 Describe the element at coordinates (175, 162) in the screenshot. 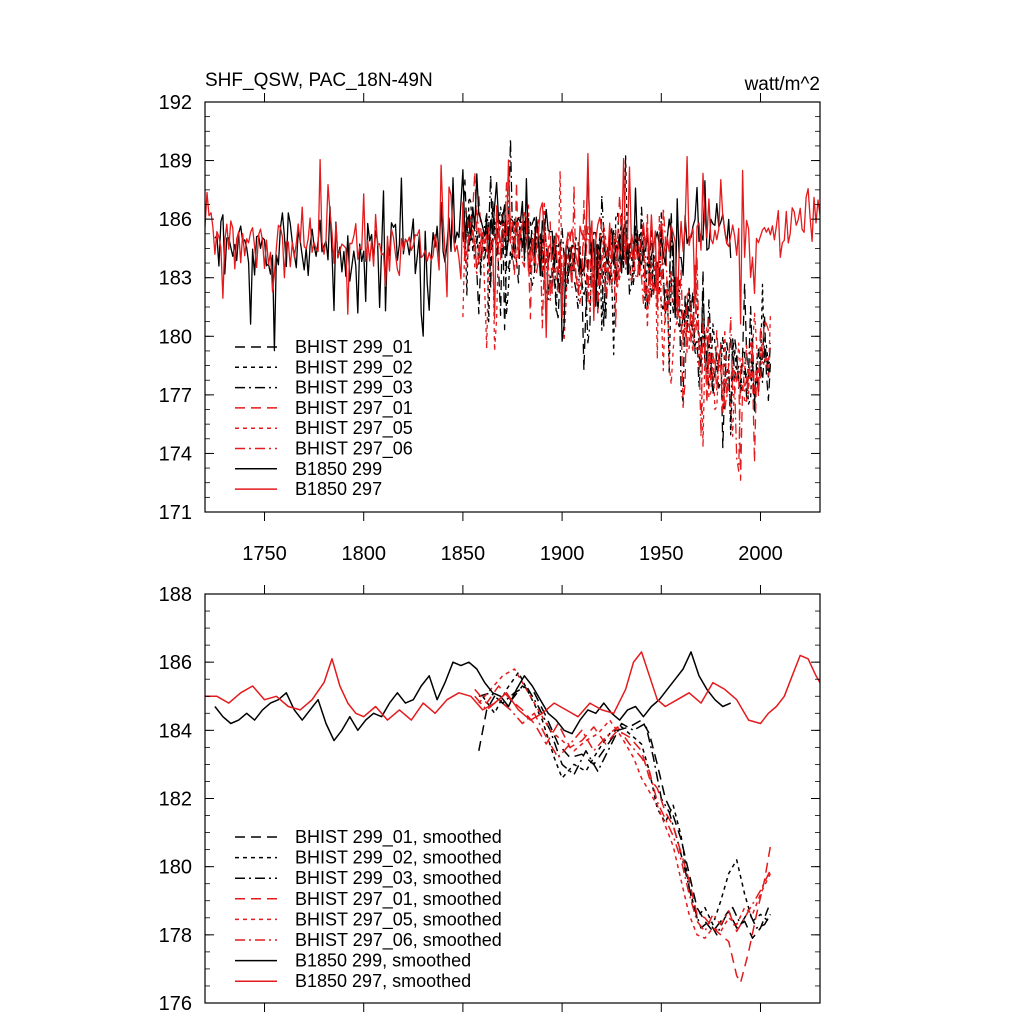

I see `y-tick-label: 189` at that location.